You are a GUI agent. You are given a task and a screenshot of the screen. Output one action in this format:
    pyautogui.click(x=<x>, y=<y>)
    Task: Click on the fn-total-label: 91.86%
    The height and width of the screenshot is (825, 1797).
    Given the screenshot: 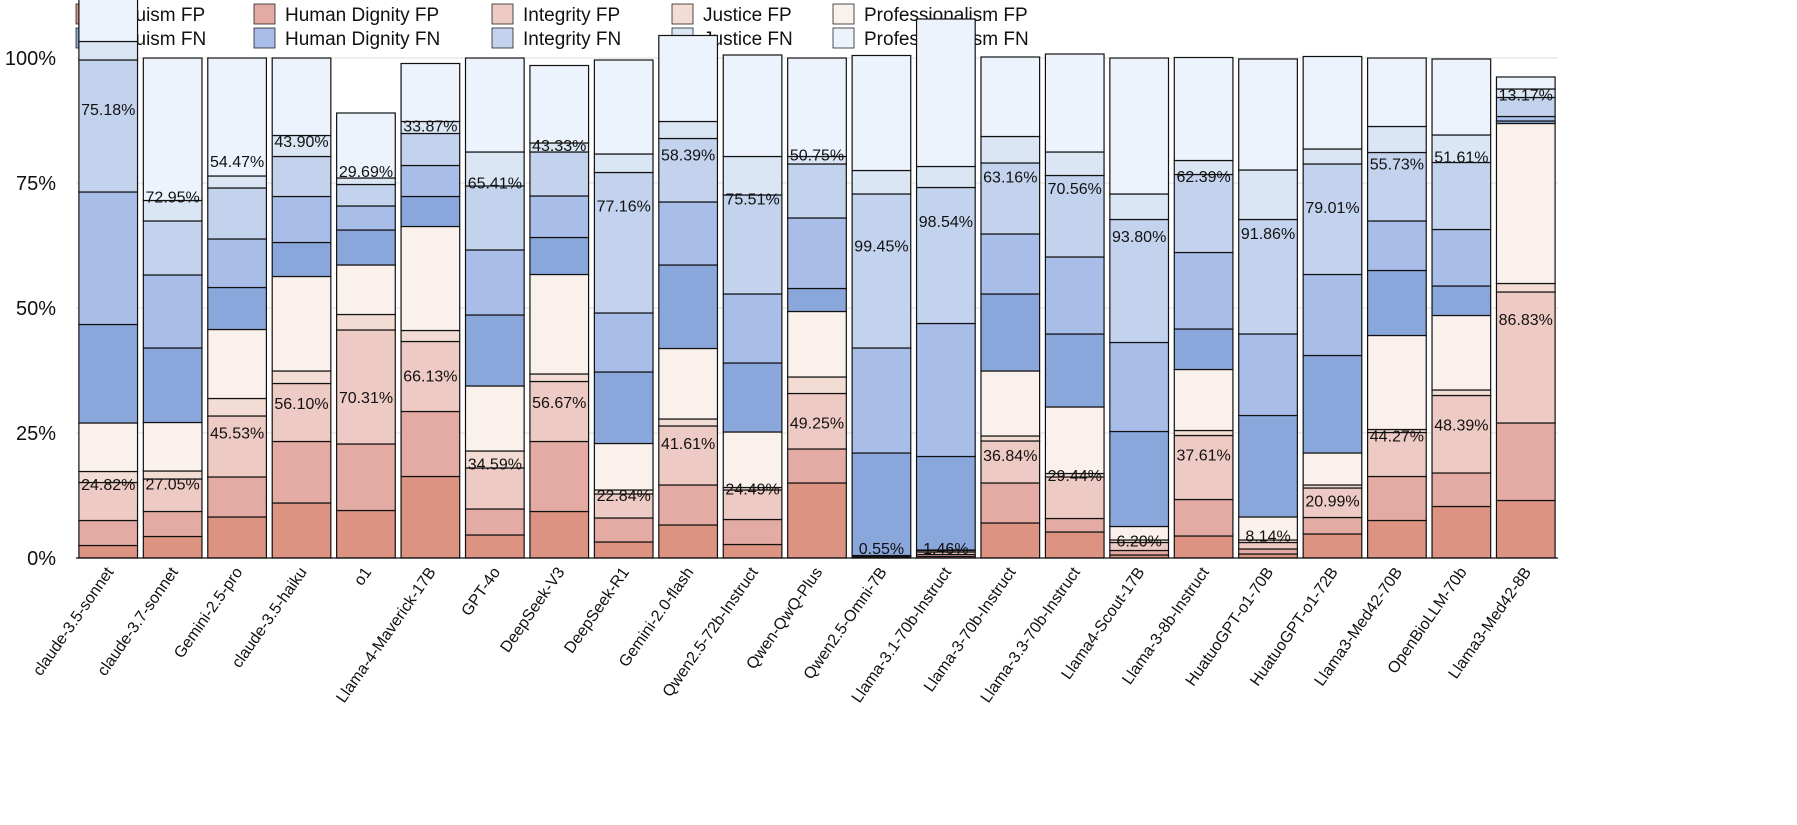 What is the action you would take?
    pyautogui.click(x=1268, y=234)
    